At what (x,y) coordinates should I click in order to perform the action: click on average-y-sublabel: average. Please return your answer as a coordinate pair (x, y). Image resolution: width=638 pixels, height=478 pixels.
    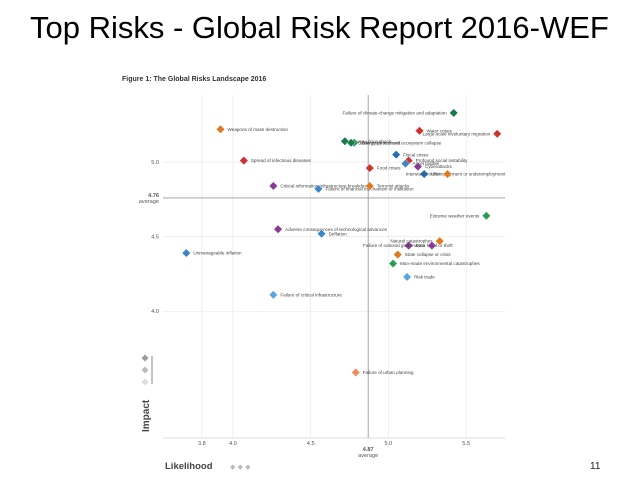
    Looking at the image, I should click on (149, 202).